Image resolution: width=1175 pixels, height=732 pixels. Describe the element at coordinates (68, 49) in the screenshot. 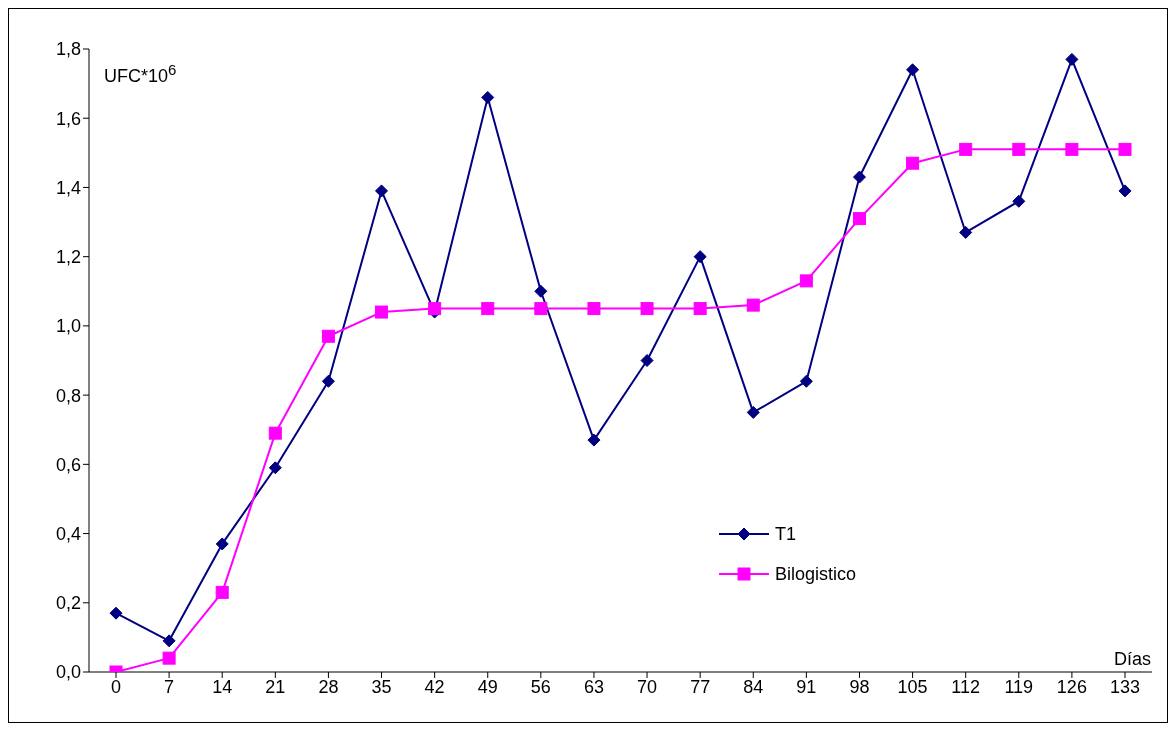

I see `y-tick-label: 1,8` at that location.